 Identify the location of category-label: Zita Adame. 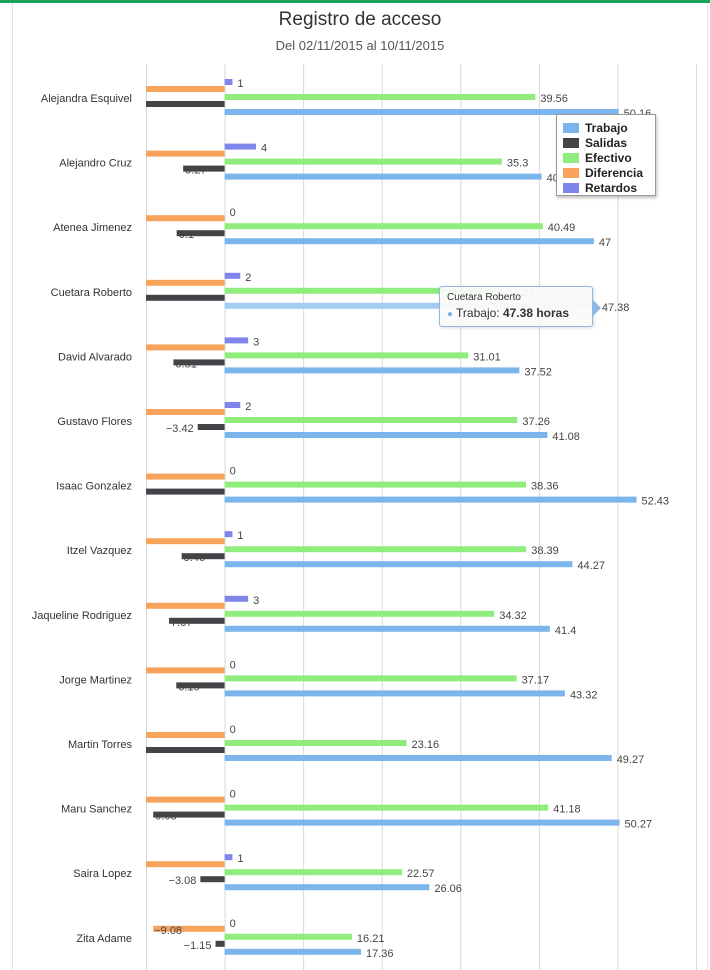
(104, 939).